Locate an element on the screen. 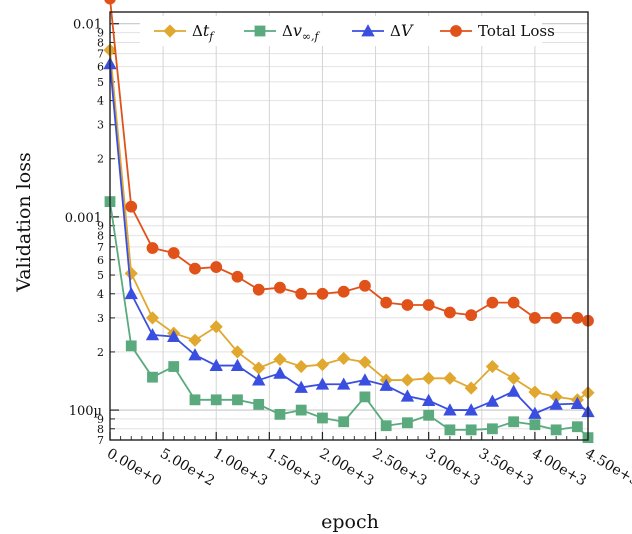  y-axis-title: Validation loss is located at coordinates (24, 222).